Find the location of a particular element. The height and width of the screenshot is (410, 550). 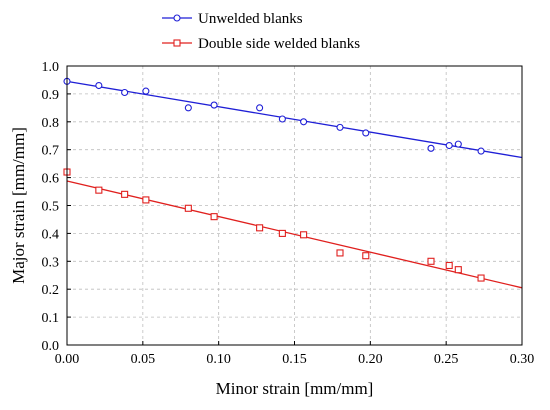

y-tick-label: 0.2 is located at coordinates (51, 290).